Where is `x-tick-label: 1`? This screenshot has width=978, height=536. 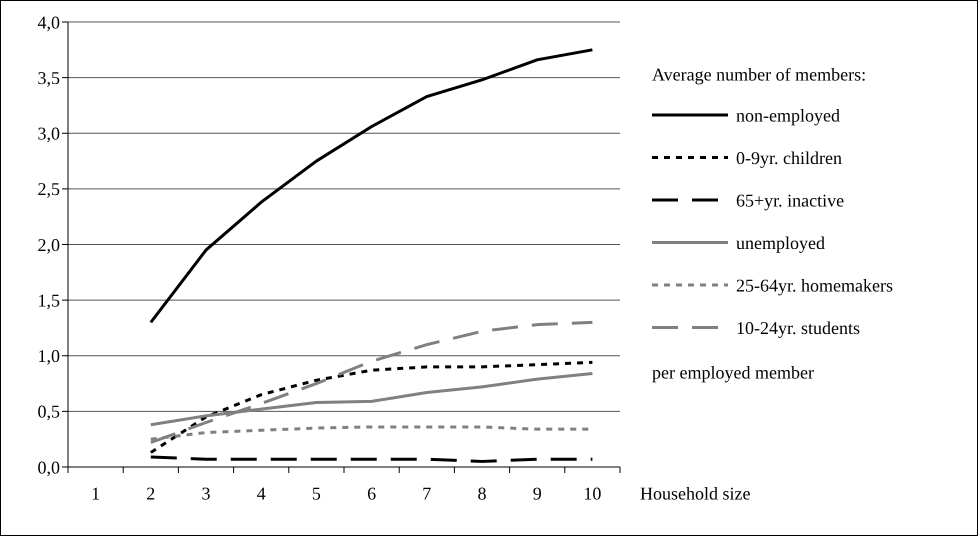 x-tick-label: 1 is located at coordinates (95, 493).